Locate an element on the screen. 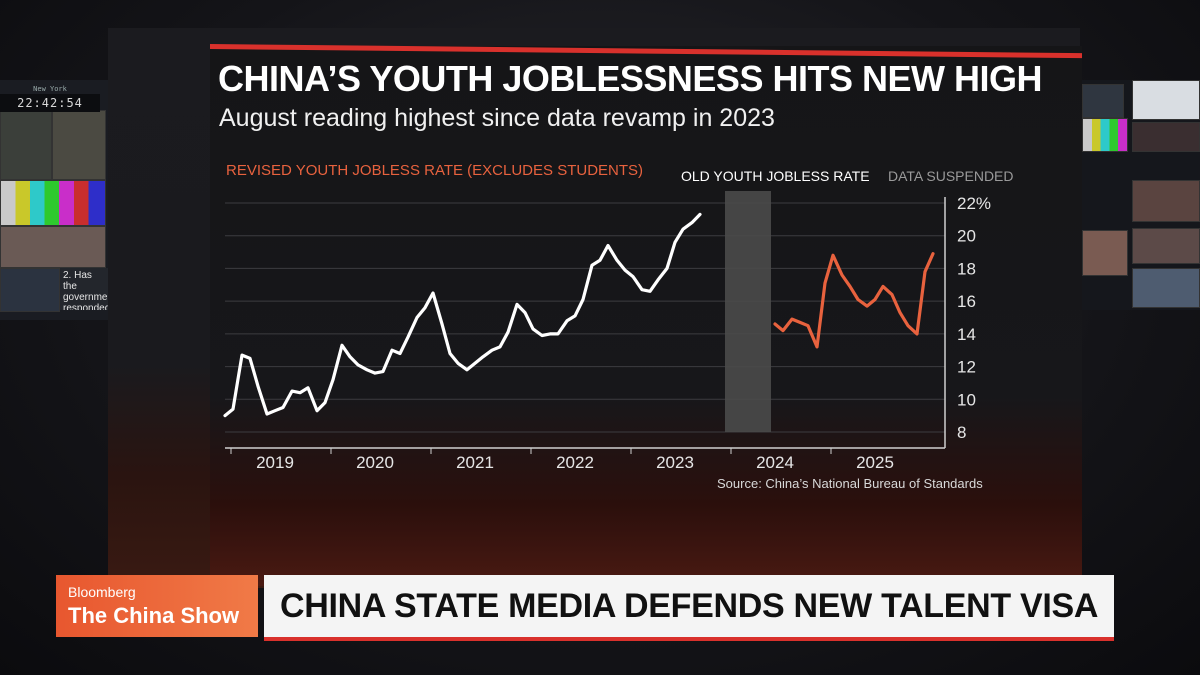 Image resolution: width=1200 pixels, height=675 pixels. studio-clock: 22:42:54 is located at coordinates (50, 103).